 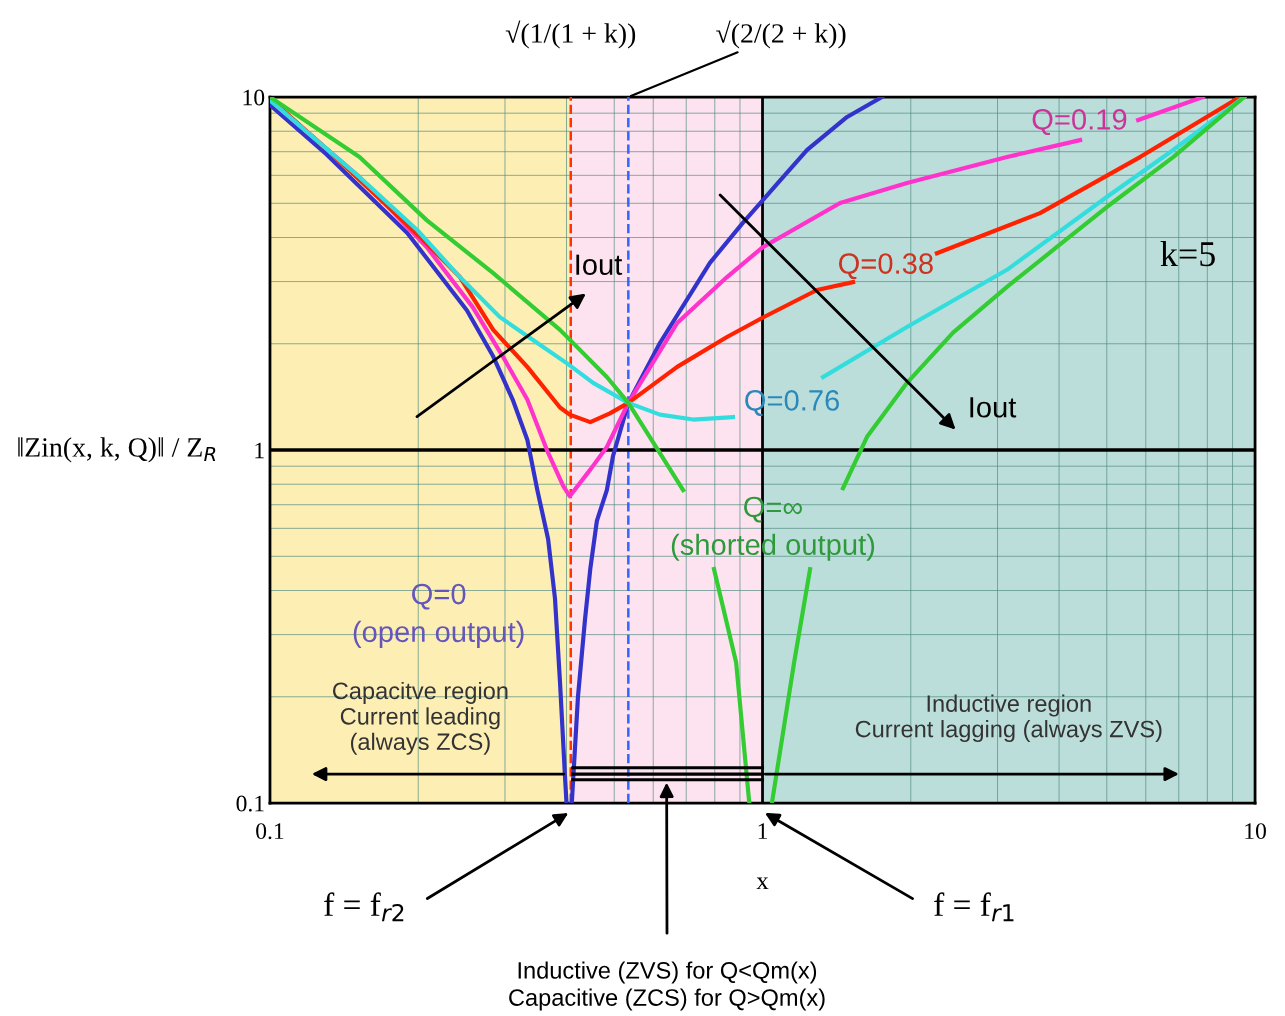 What do you see at coordinates (254, 97) in the screenshot?
I see `y-tick-label: 10` at bounding box center [254, 97].